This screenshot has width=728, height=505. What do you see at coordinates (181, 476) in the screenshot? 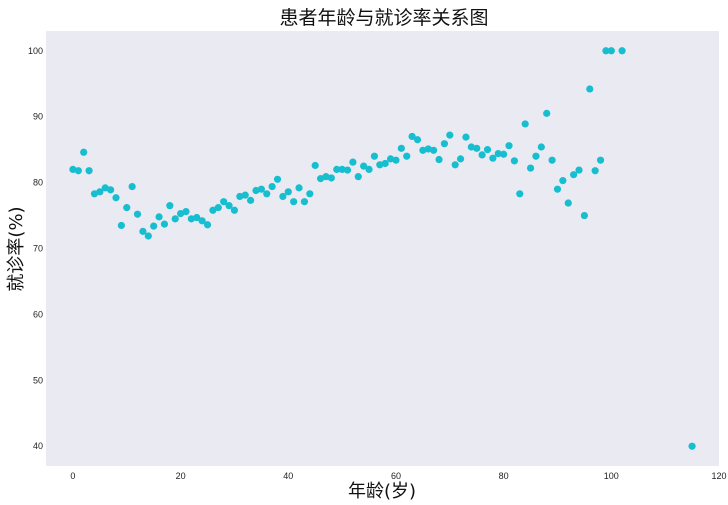
I see `x-tick-label: 20` at bounding box center [181, 476].